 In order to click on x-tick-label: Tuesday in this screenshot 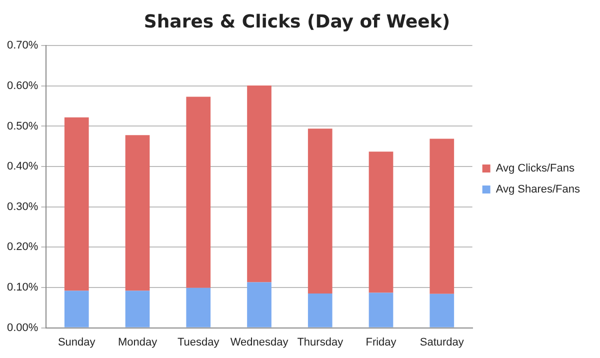, I will do `click(198, 342)`.